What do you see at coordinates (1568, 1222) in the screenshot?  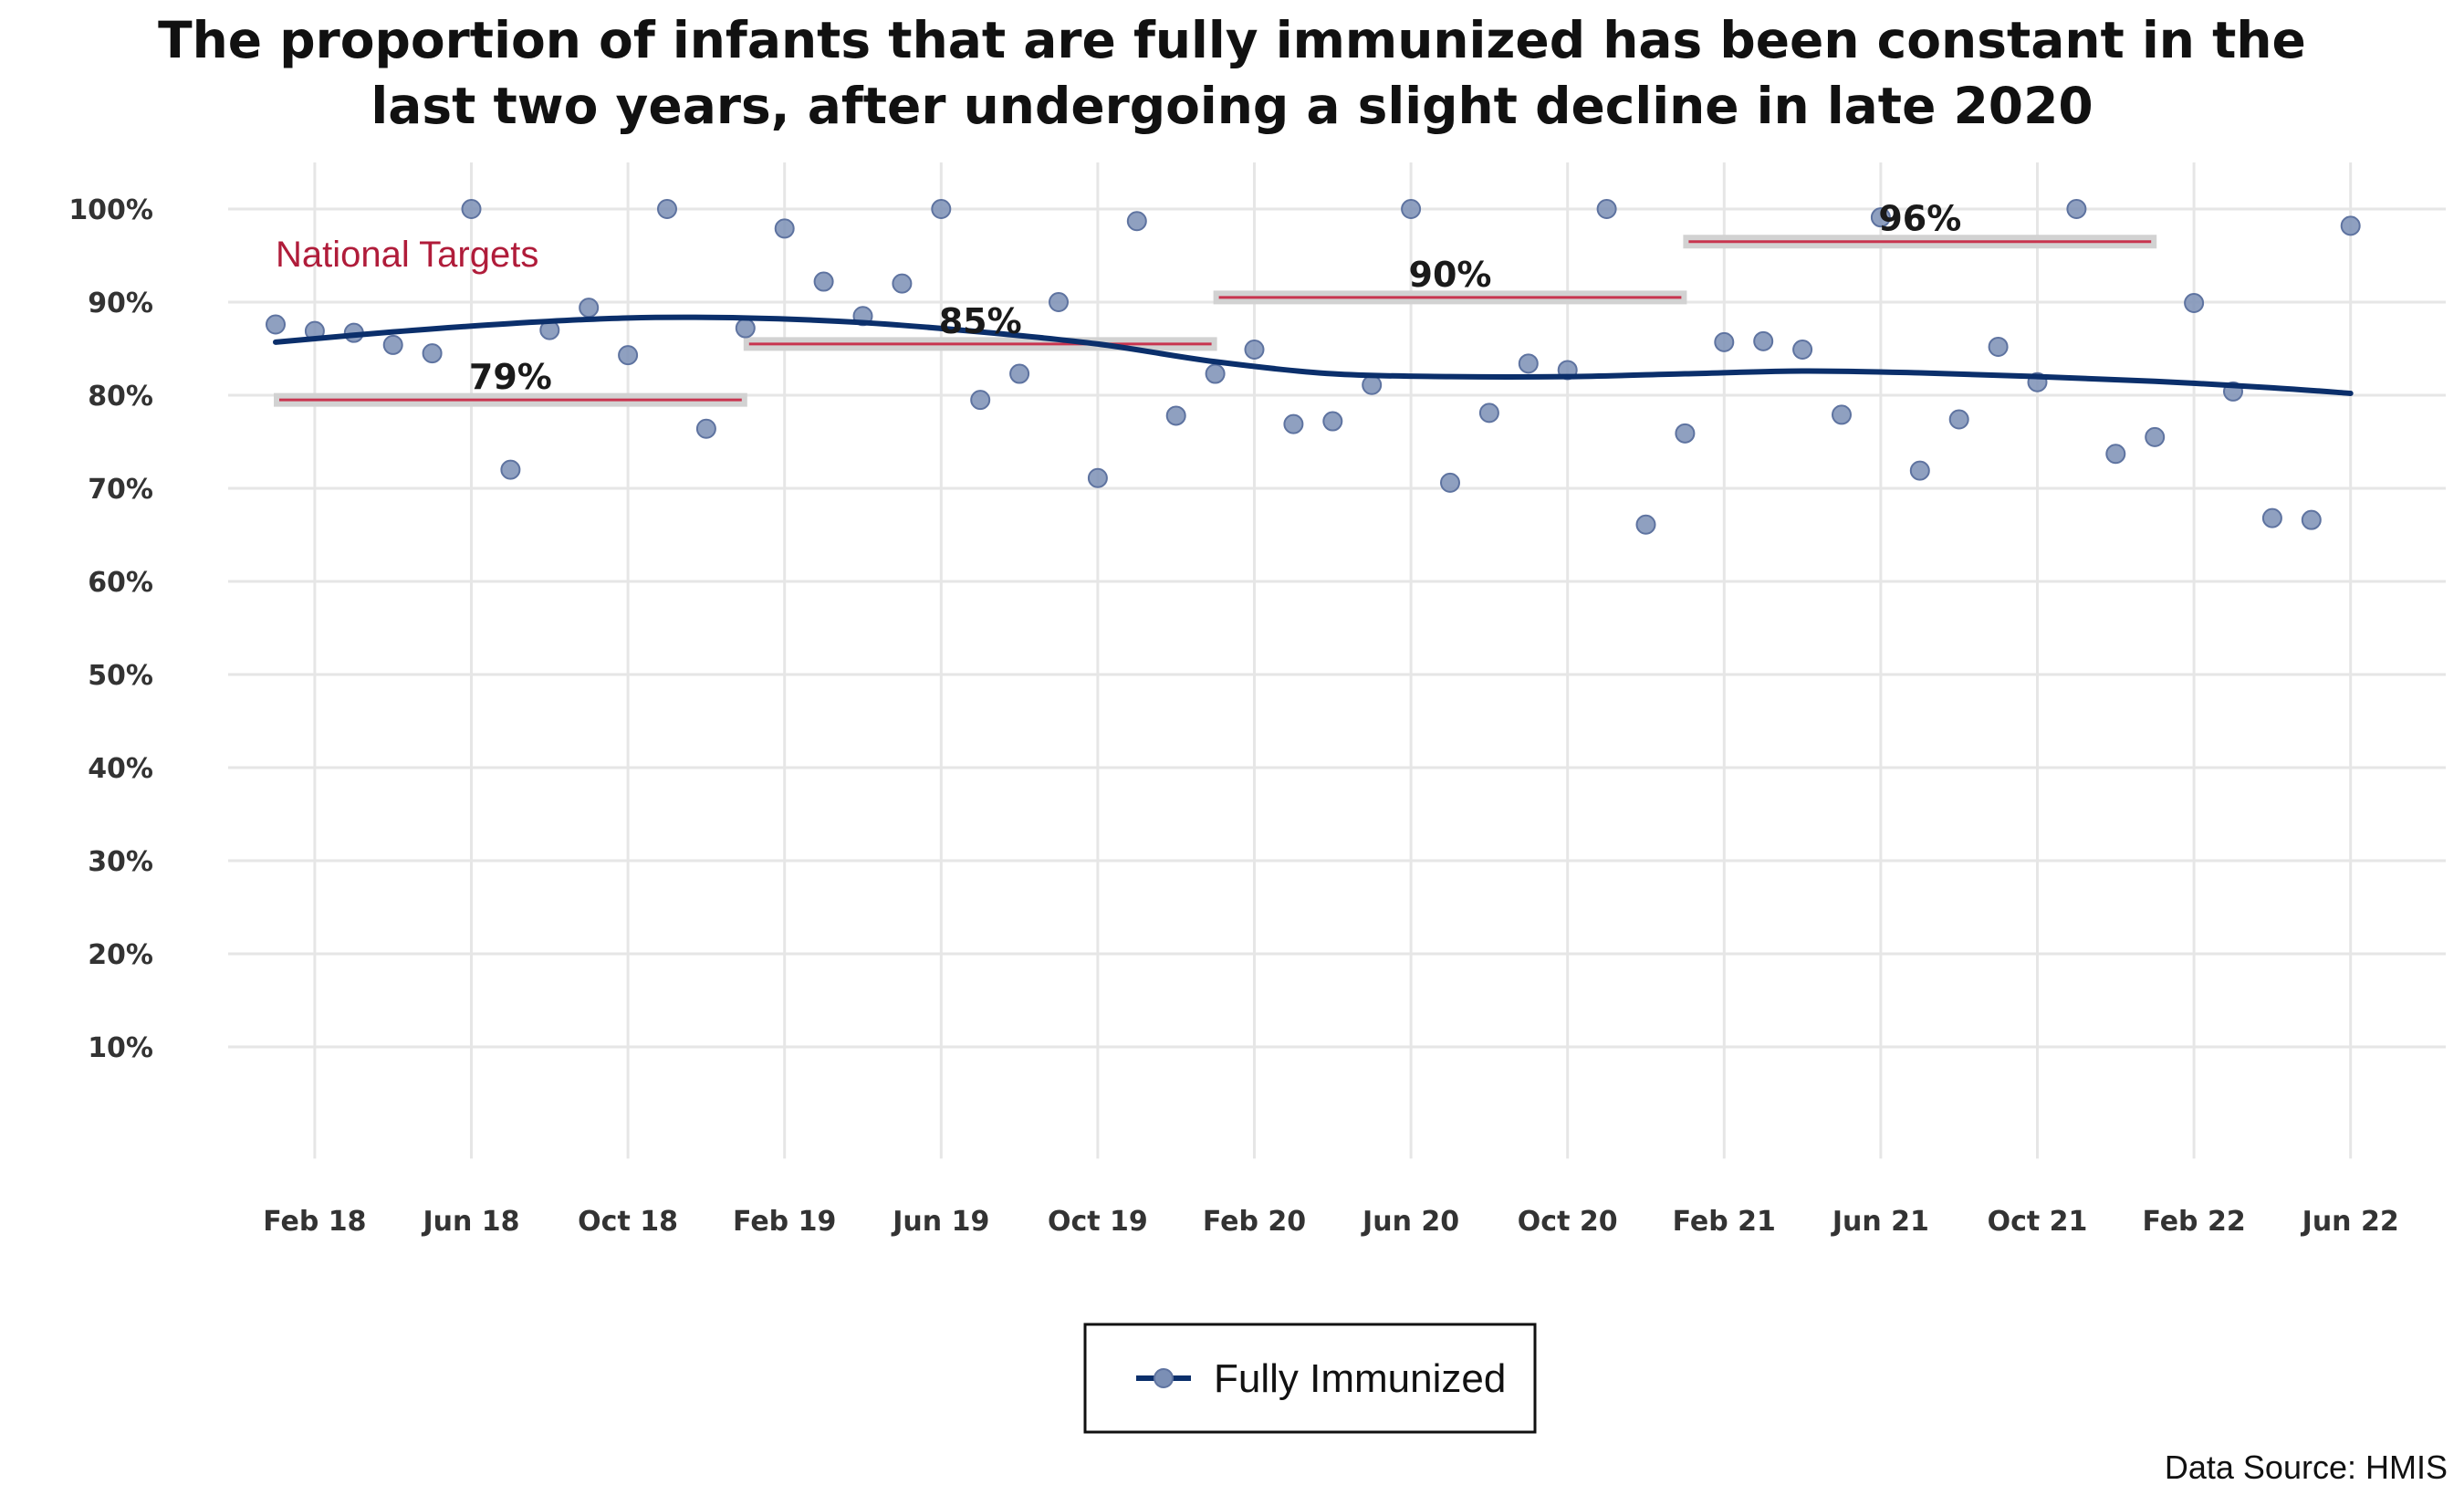 I see `x-tick-label: Oct 20` at bounding box center [1568, 1222].